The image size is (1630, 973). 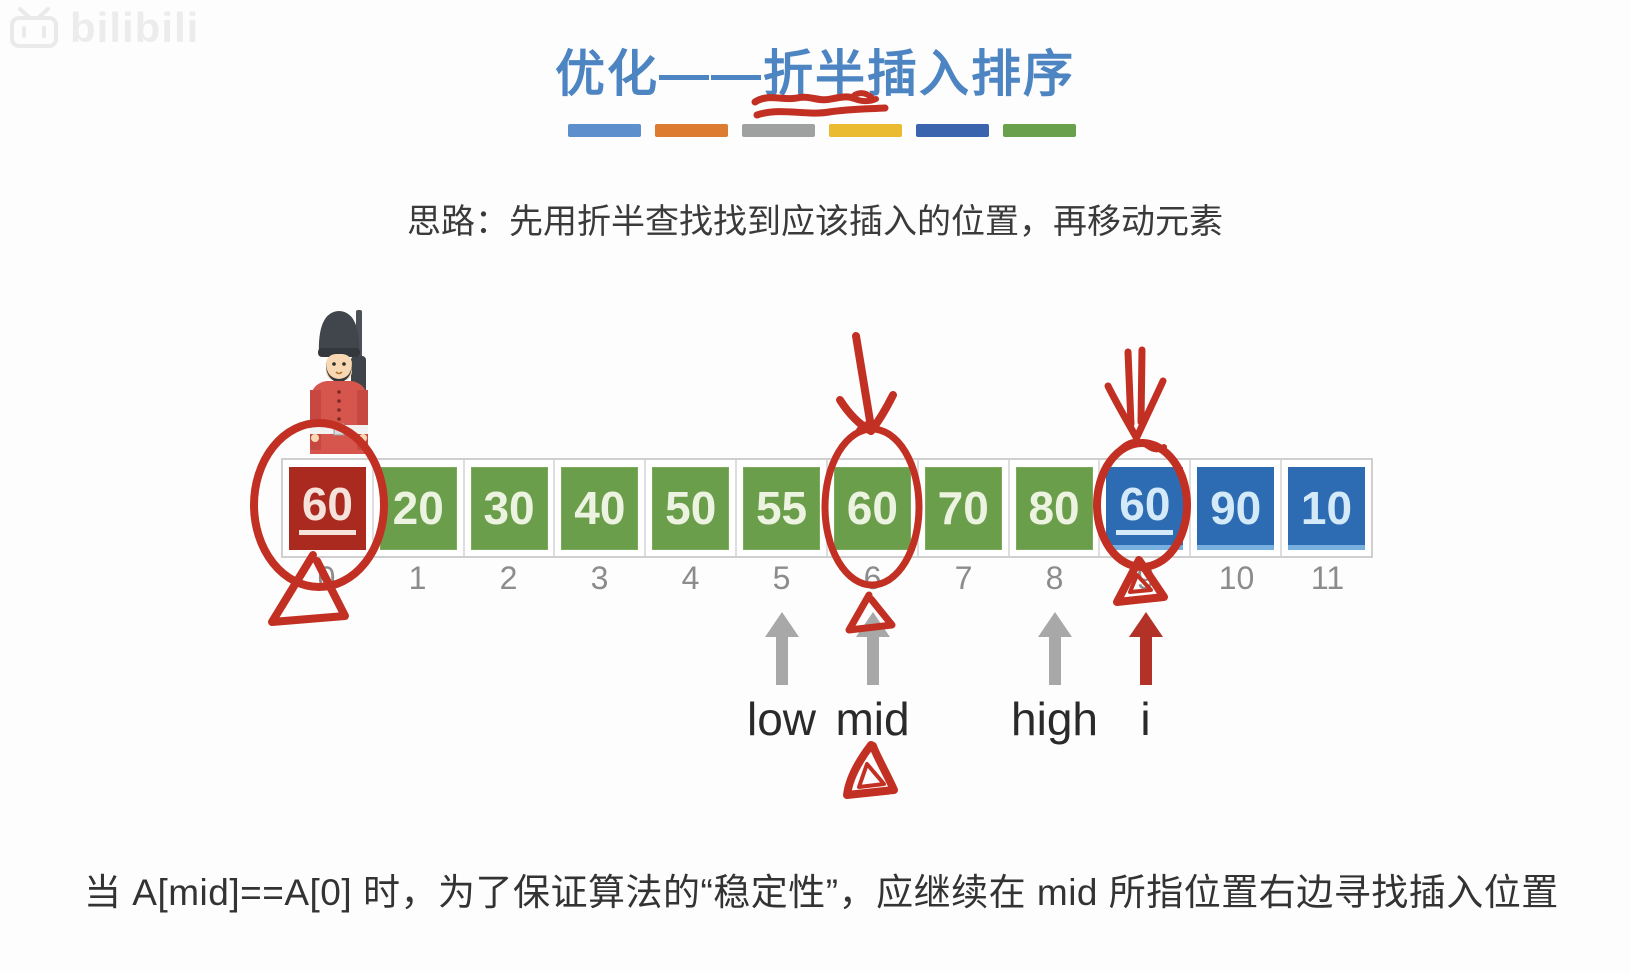 I want to click on arrow-annotation-mid, so click(x=866, y=383).